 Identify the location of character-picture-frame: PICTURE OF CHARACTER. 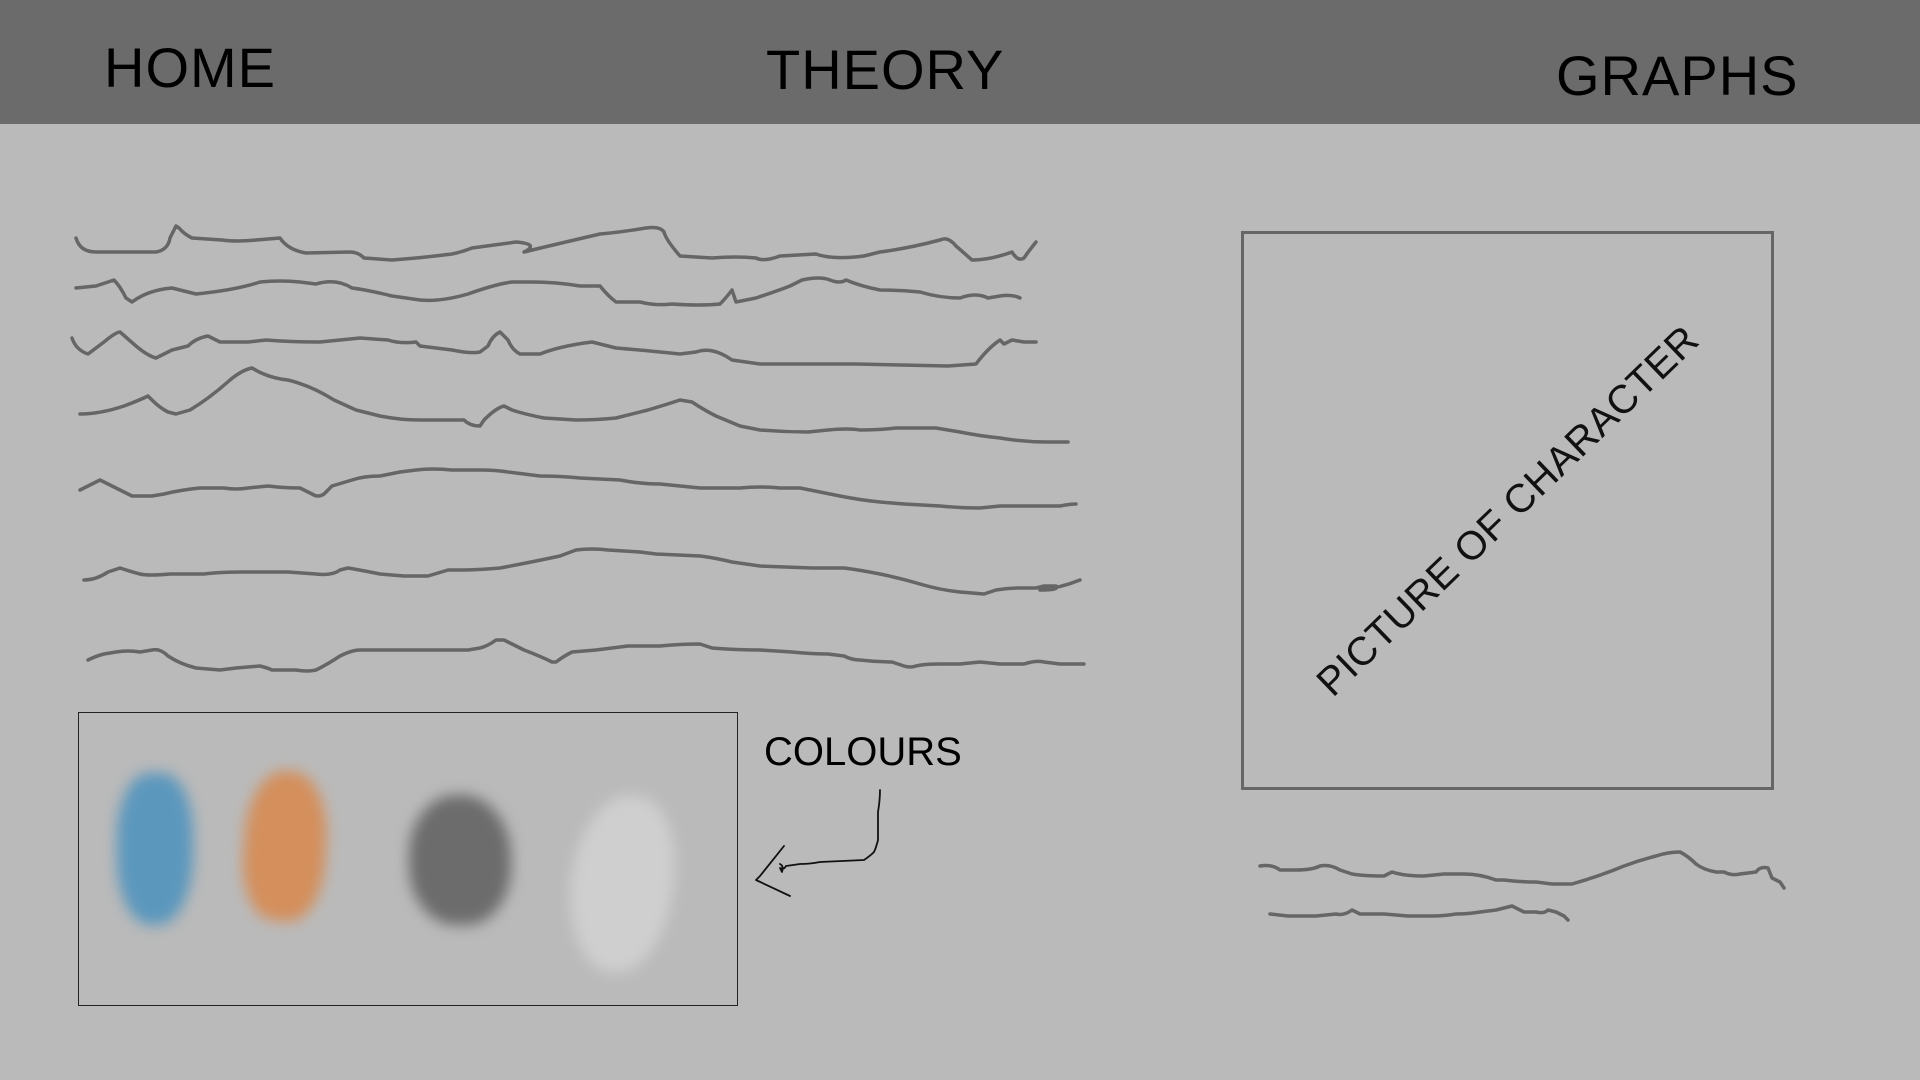
(1507, 510).